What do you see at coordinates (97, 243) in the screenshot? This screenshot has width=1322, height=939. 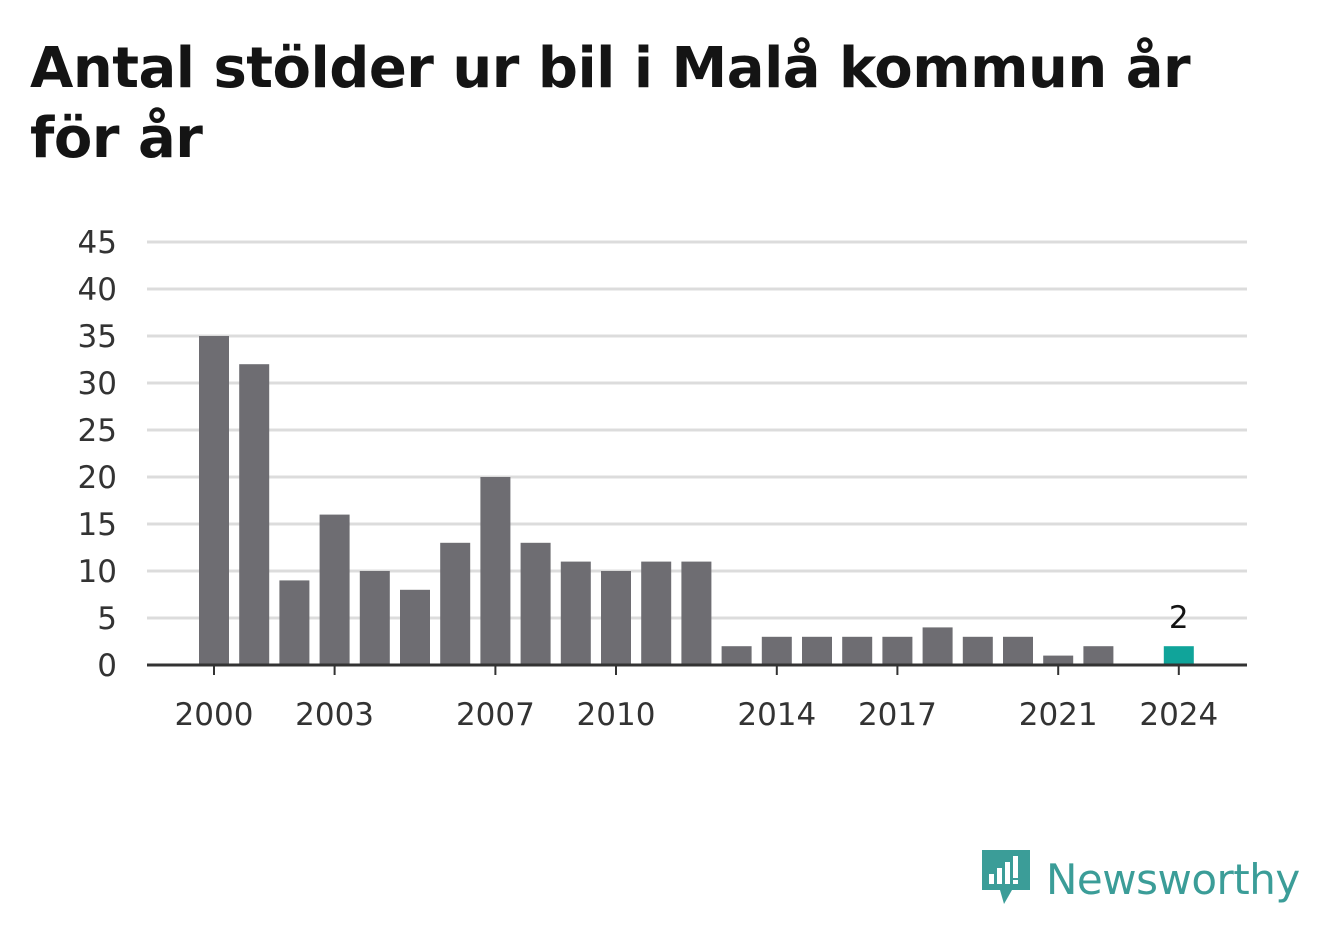 I see `y-tick-label: 45` at bounding box center [97, 243].